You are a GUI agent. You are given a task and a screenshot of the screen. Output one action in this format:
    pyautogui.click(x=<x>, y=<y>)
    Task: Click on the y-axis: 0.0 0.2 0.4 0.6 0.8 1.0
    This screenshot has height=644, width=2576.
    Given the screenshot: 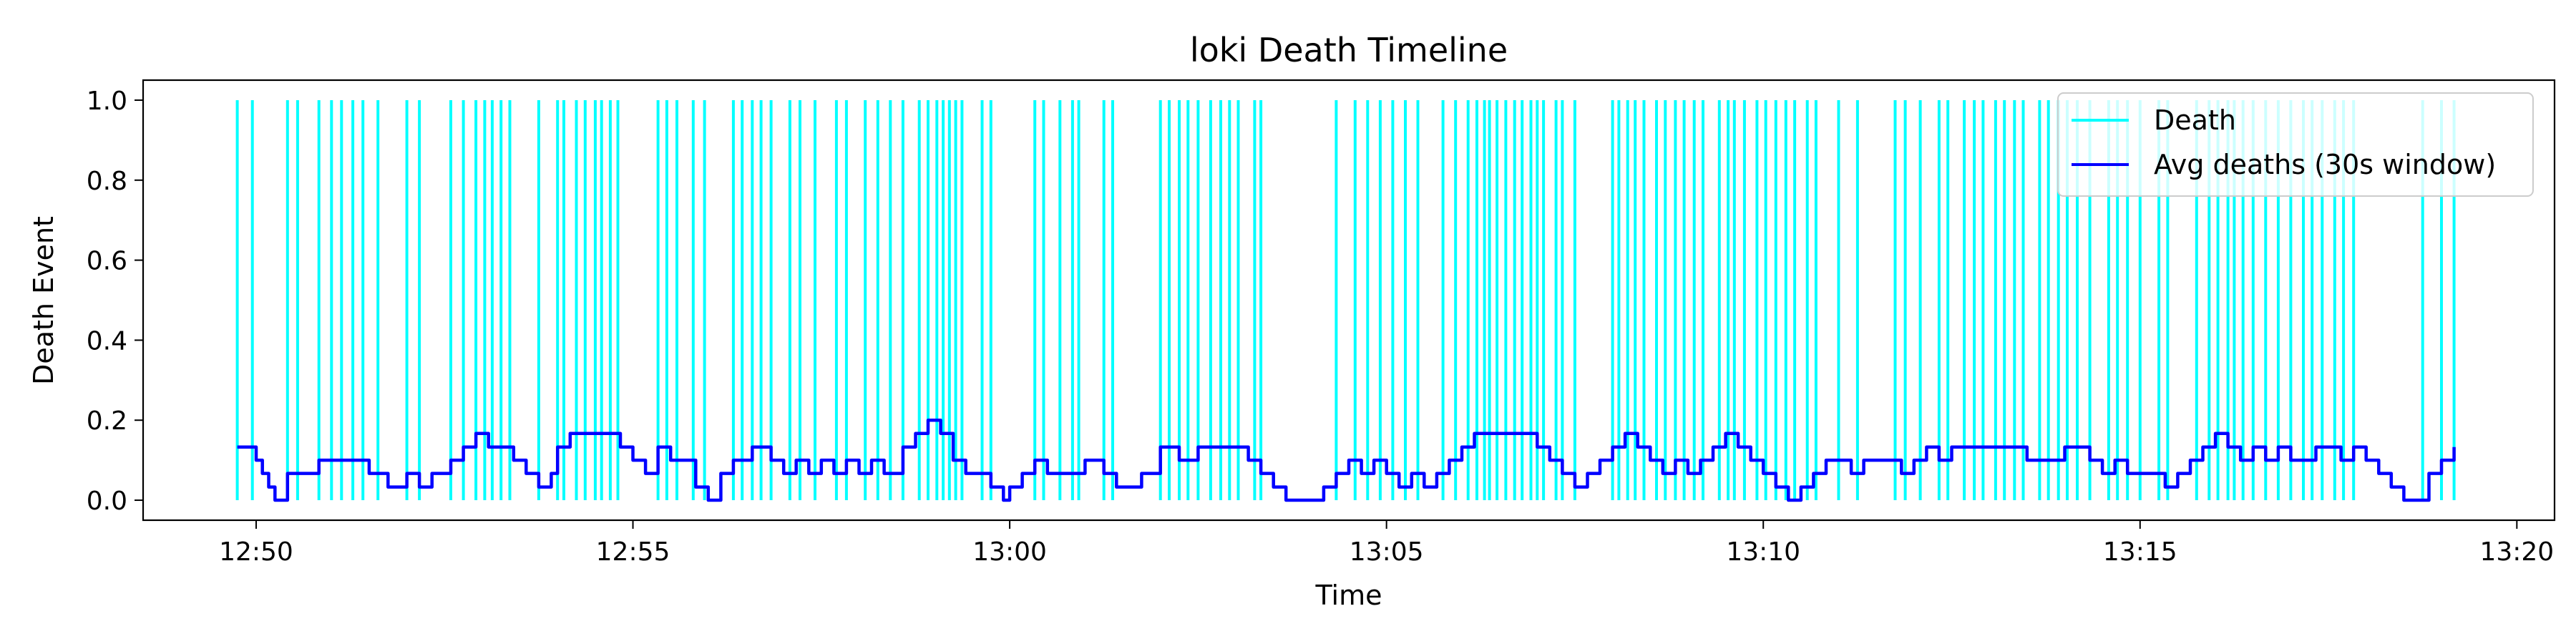 What is the action you would take?
    pyautogui.click(x=115, y=301)
    